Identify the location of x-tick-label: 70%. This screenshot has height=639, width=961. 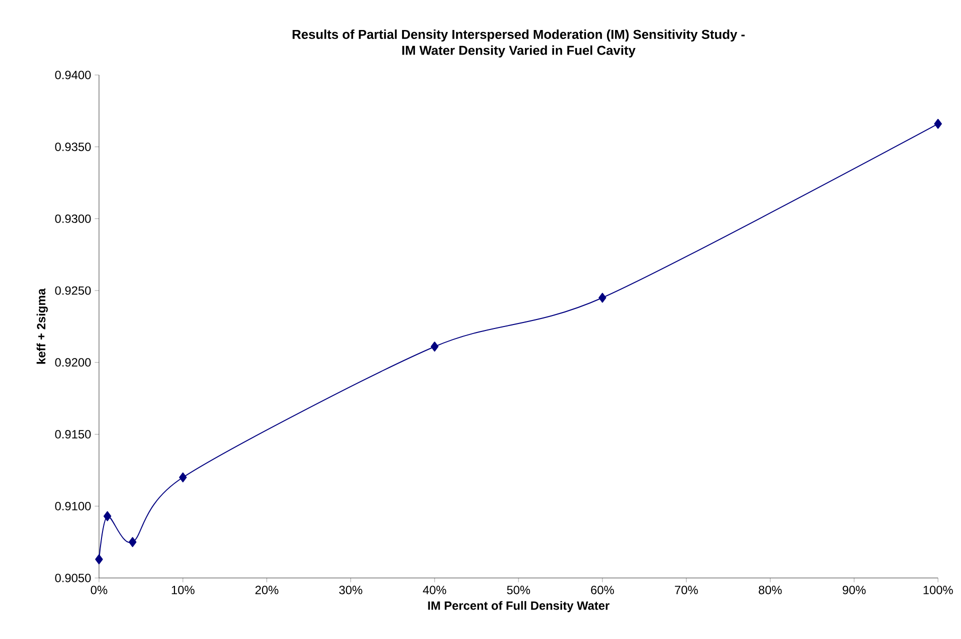
(686, 590).